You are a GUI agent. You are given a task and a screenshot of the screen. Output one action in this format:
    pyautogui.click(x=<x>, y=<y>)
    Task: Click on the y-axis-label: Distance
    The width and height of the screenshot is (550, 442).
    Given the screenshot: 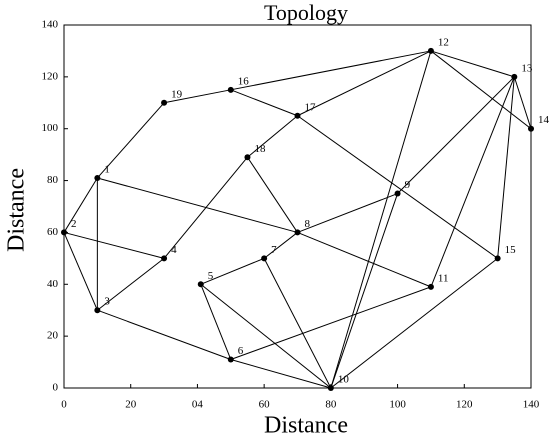 What is the action you would take?
    pyautogui.click(x=17, y=210)
    